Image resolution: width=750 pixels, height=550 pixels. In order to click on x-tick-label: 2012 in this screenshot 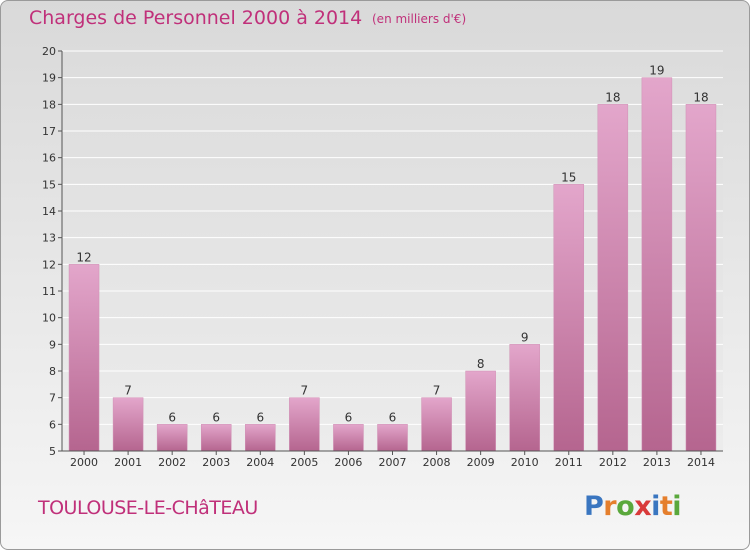, I will do `click(613, 462)`.